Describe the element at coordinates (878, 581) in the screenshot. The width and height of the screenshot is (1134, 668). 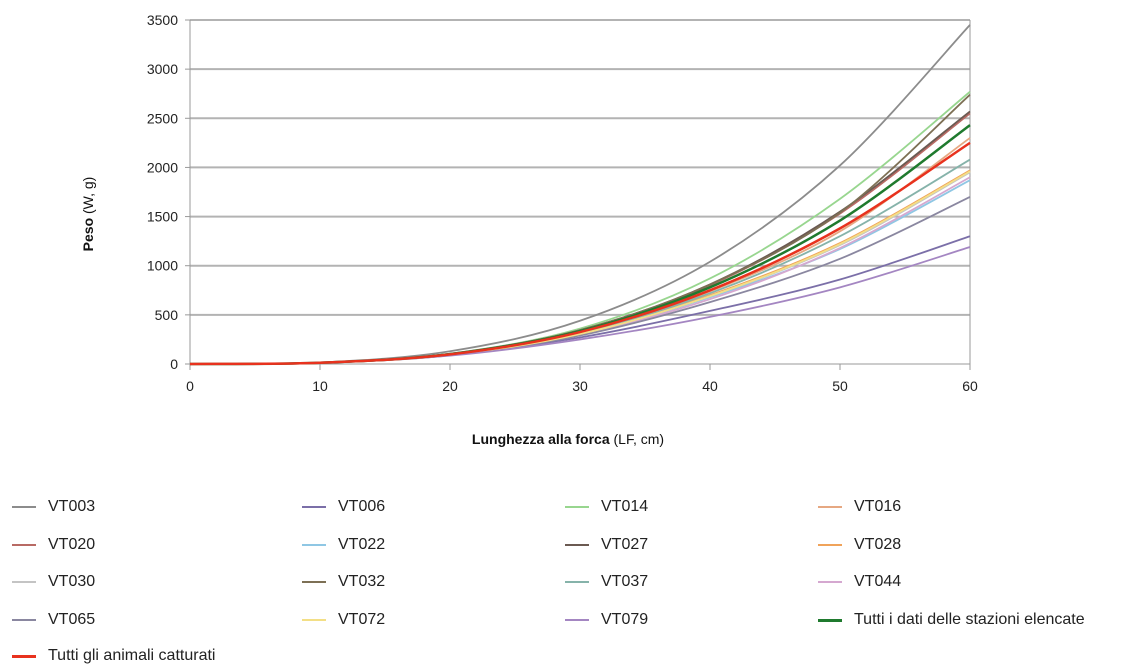
I see `legend-label: VT044` at that location.